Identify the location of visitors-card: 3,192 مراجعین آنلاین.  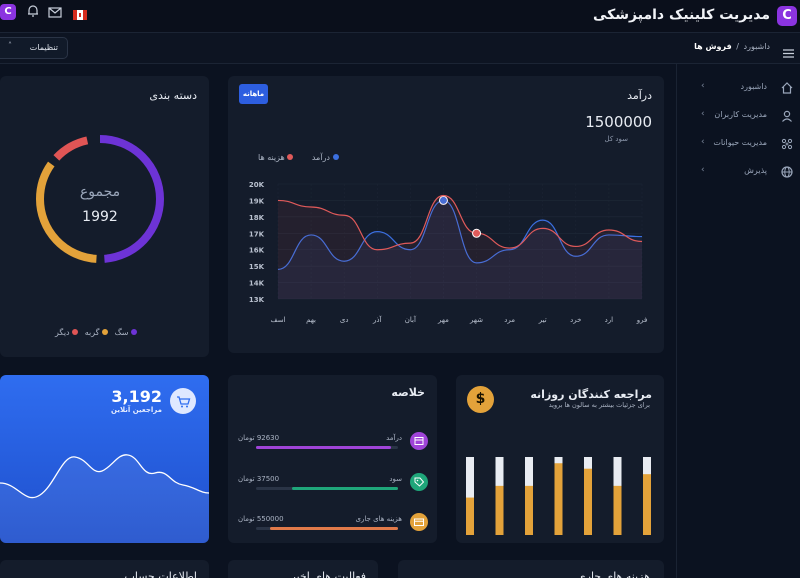
(104, 459).